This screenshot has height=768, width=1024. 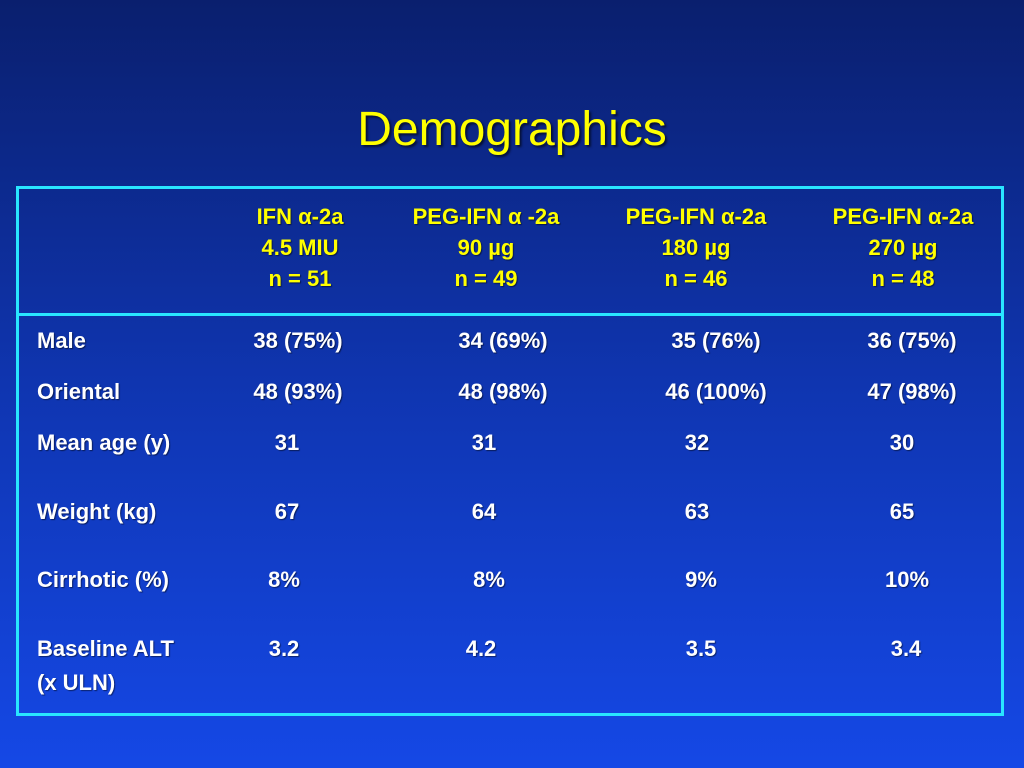 I want to click on column-header-line: 4.5 MIU, so click(x=300, y=247).